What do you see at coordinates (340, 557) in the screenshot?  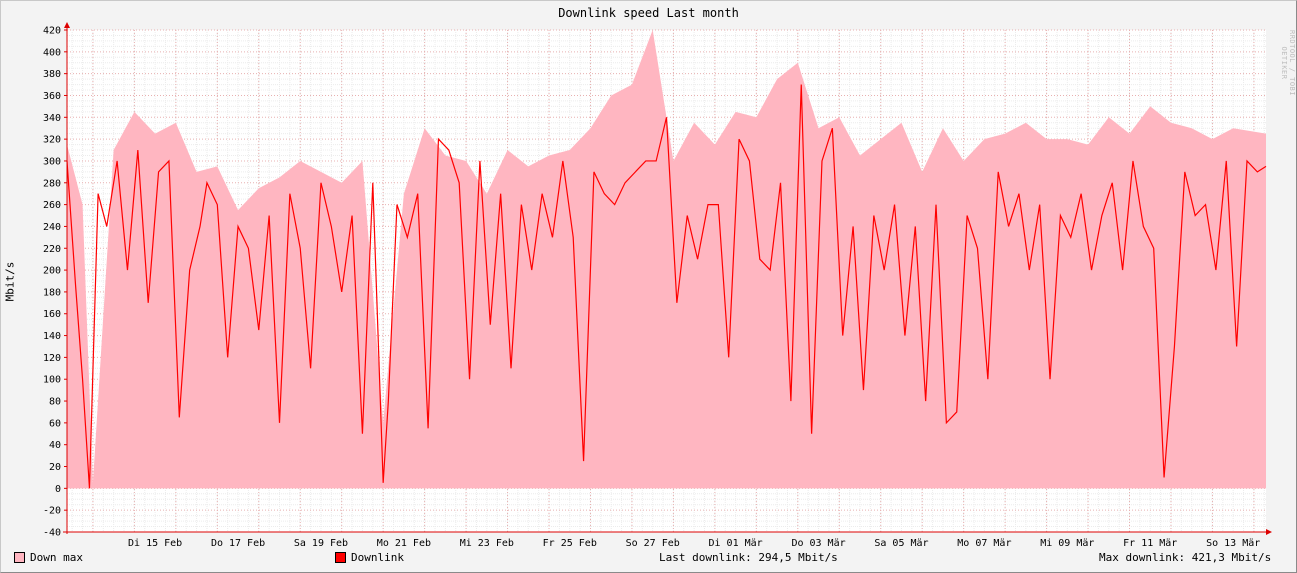 I see `legend-swatch-downlink` at bounding box center [340, 557].